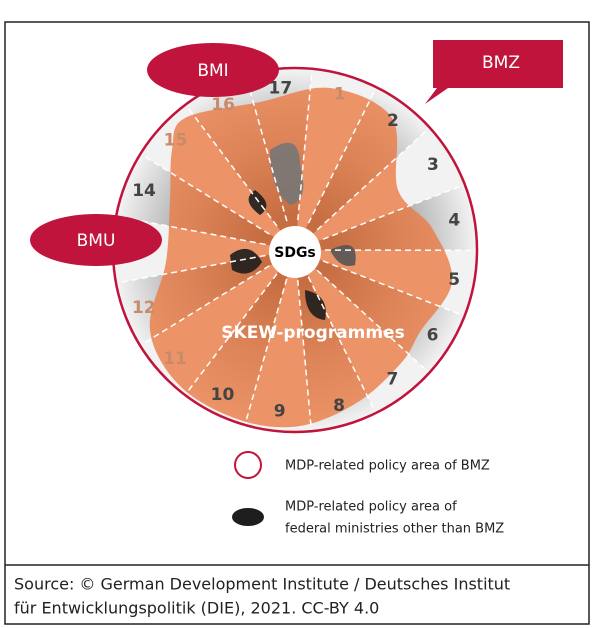  I want to click on center-circle, so click(295, 252).